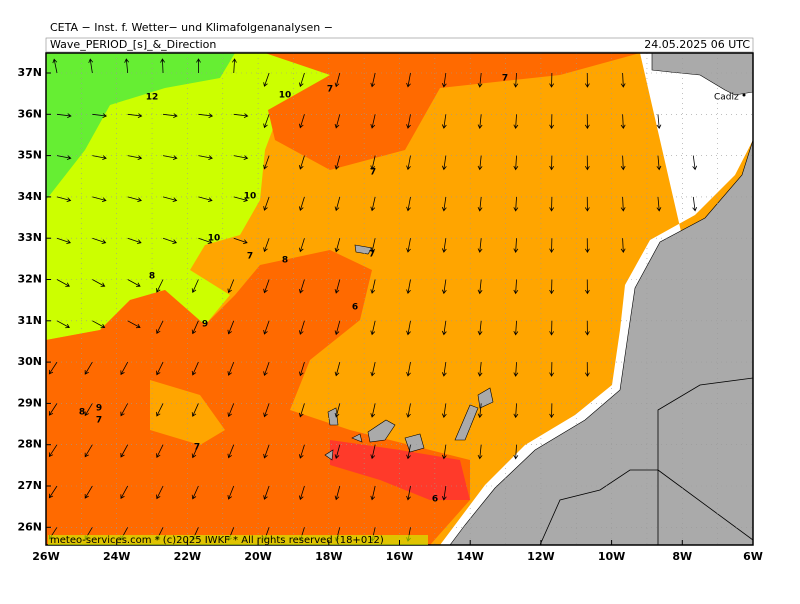 This screenshot has width=800, height=604. What do you see at coordinates (409, 352) in the screenshot?
I see `islands` at bounding box center [409, 352].